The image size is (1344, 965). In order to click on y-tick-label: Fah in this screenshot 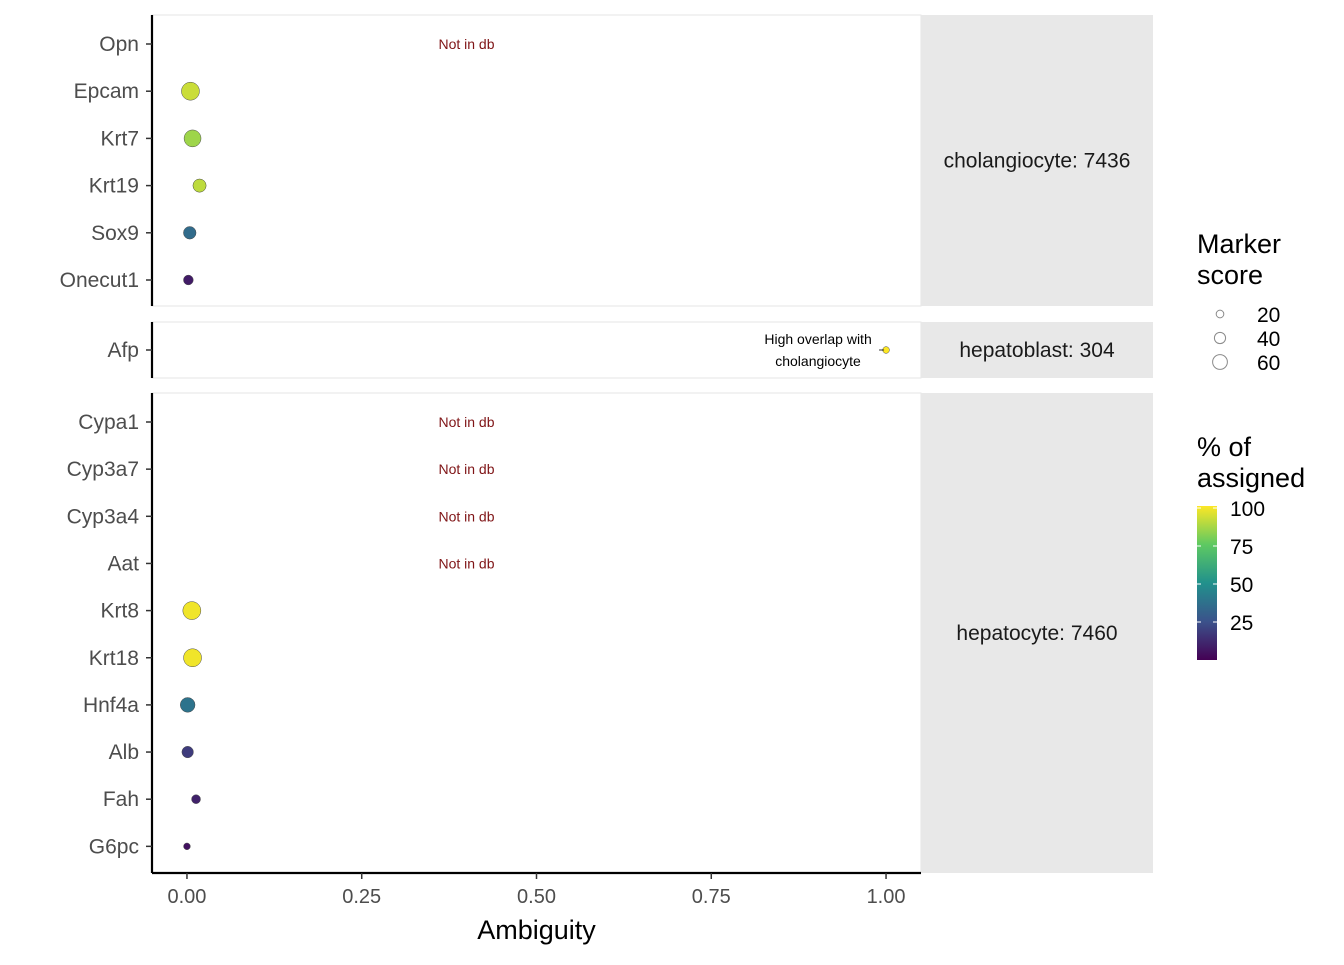, I will do `click(121, 799)`.